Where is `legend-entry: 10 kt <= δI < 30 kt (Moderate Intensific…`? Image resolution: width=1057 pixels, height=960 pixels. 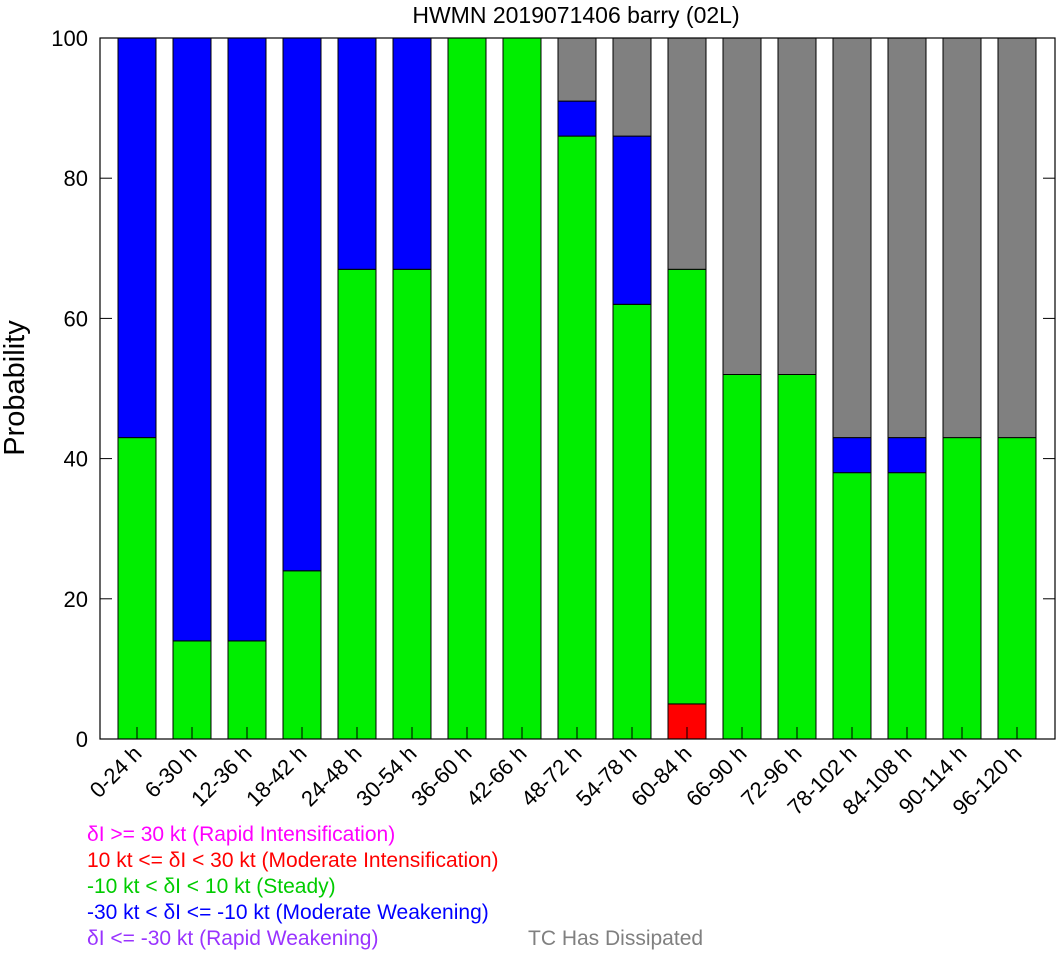
legend-entry: 10 kt <= δI < 30 kt (Moderate Intensific… is located at coordinates (293, 860).